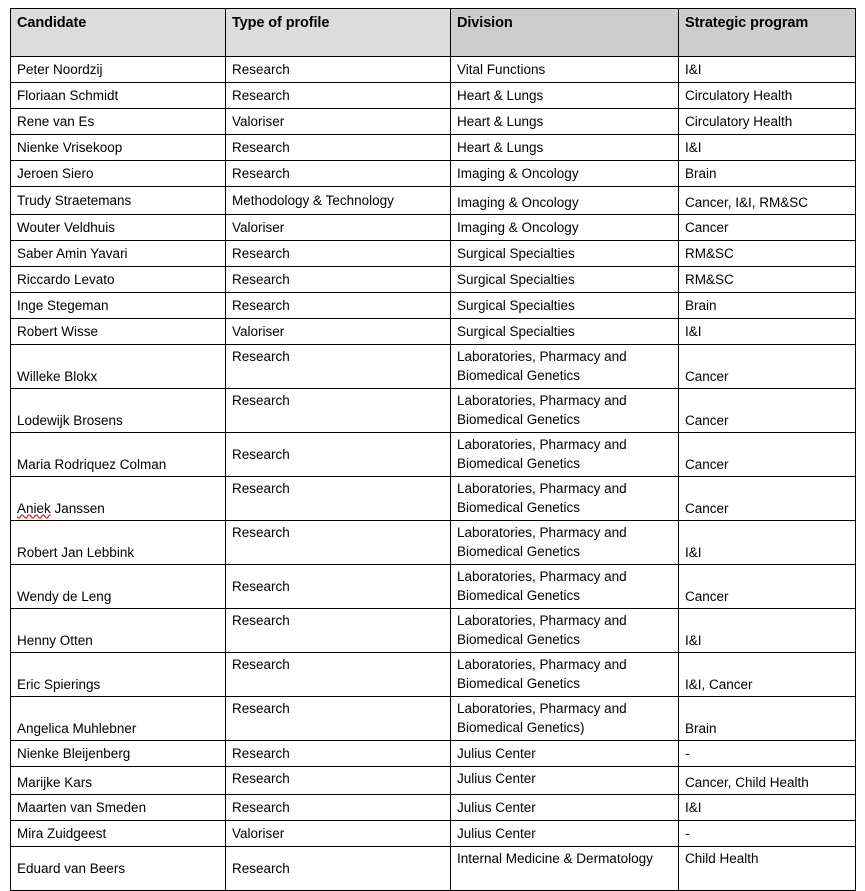 The width and height of the screenshot is (865, 891). Describe the element at coordinates (701, 173) in the screenshot. I see `cell-text-program: Brain` at that location.